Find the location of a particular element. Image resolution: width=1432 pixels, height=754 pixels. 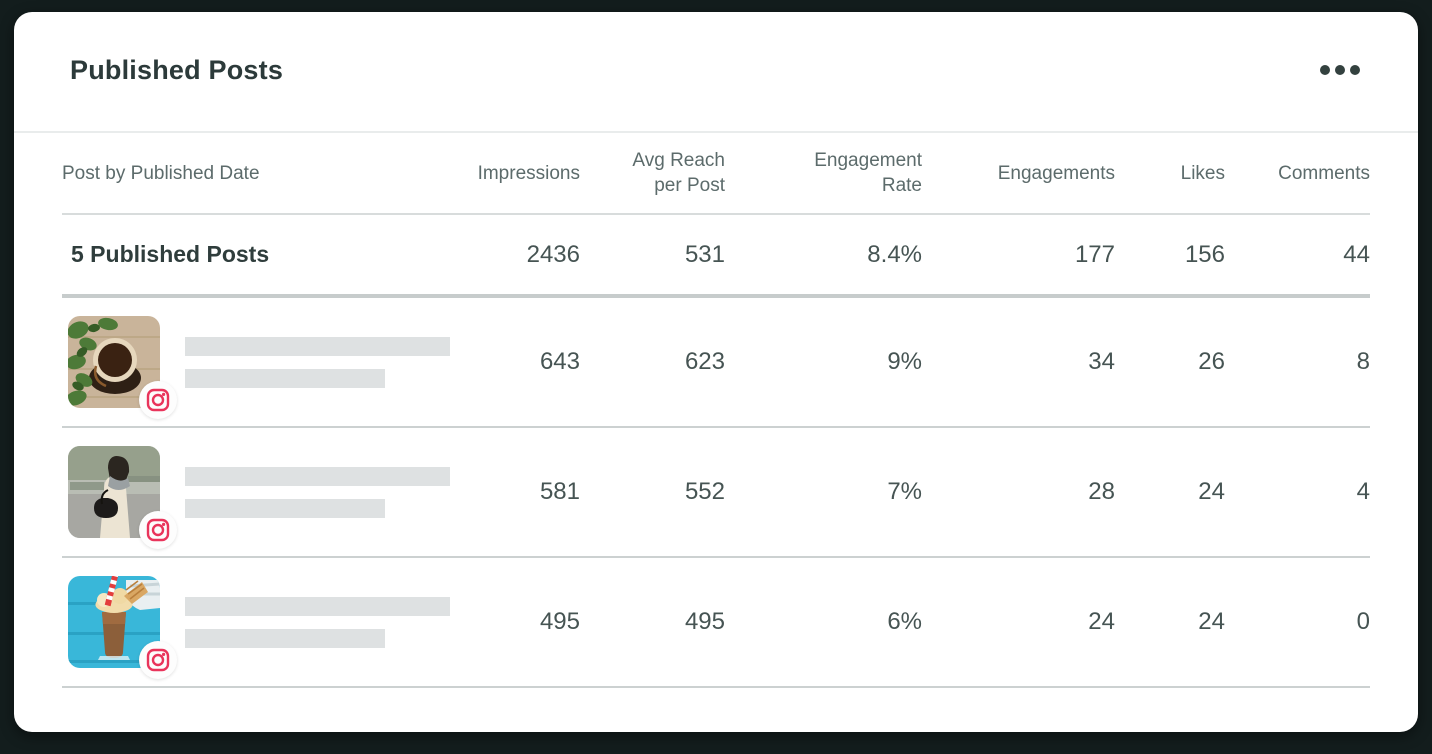

column-header-engagements: Engagements is located at coordinates (1056, 173).